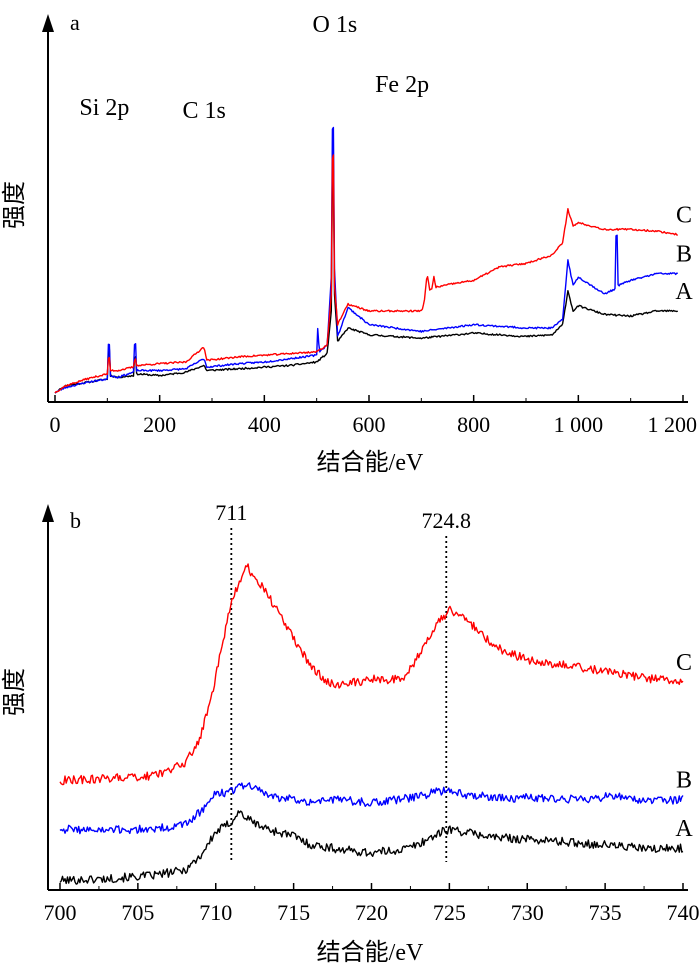  Describe the element at coordinates (335, 25) in the screenshot. I see `peak-label: O 1s` at that location.